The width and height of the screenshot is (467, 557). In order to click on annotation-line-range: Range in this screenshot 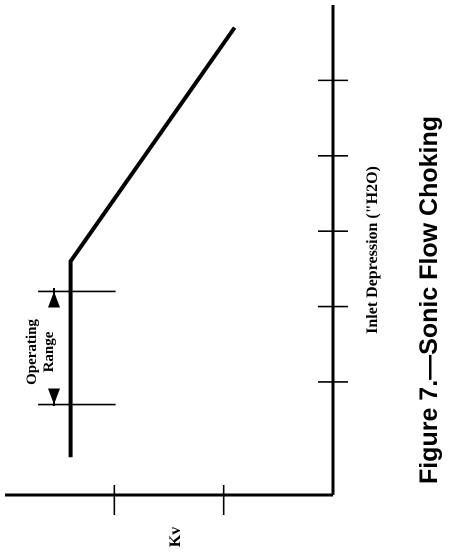, I will do `click(49, 351)`.